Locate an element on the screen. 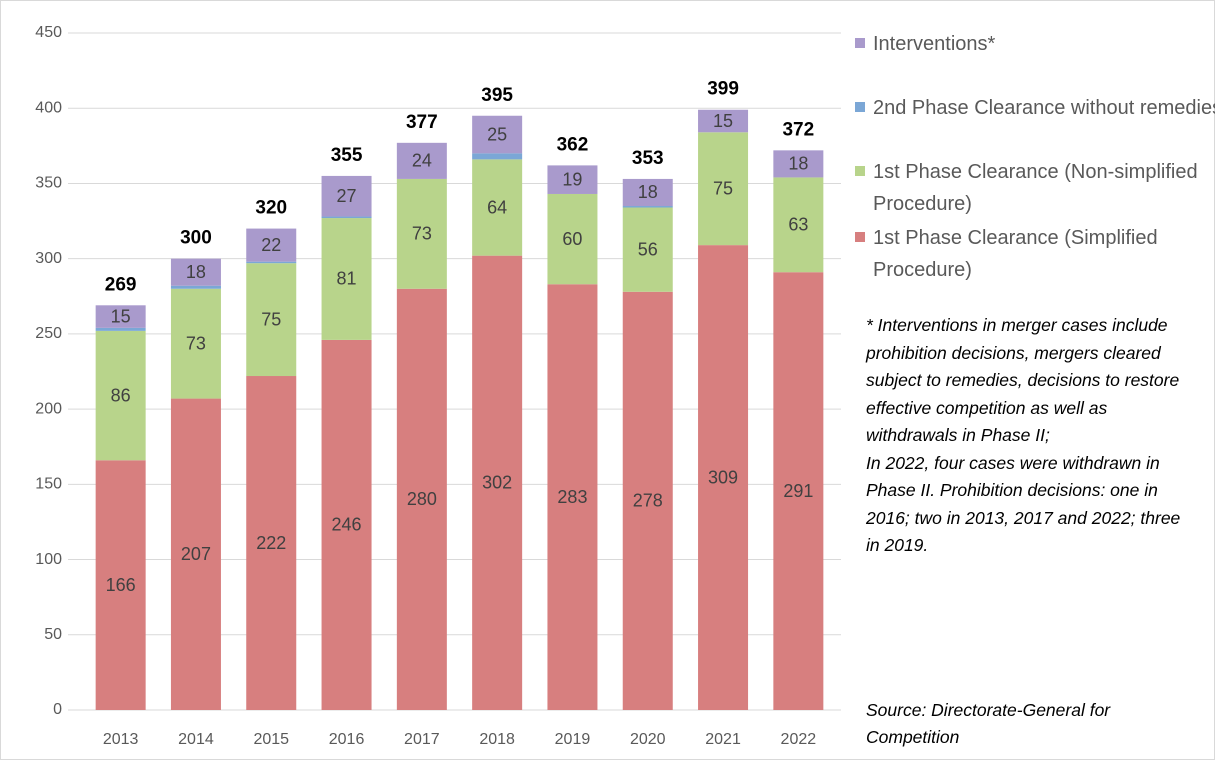 The image size is (1215, 760). legend-label: 2nd Phase Clearance without remedies is located at coordinates (1044, 108).